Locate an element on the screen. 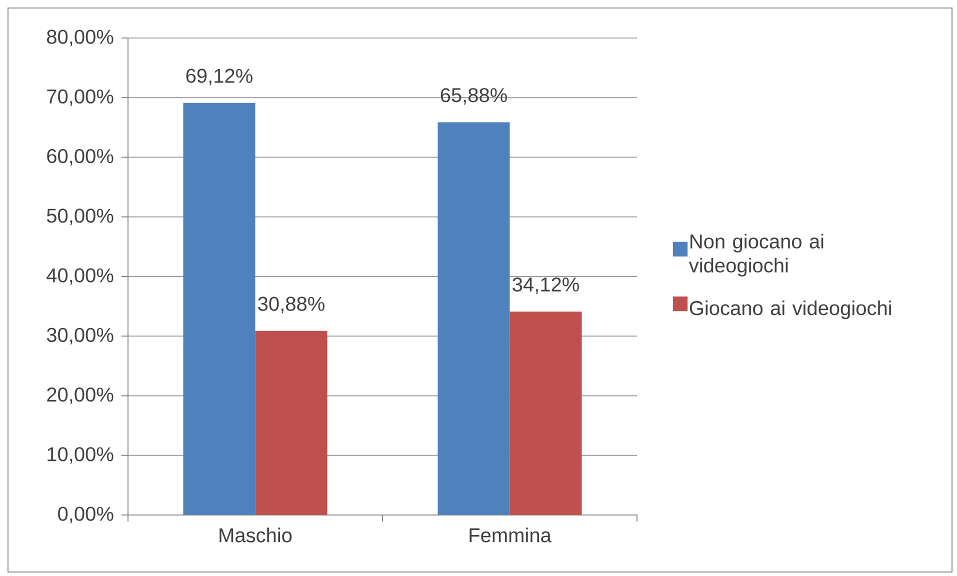 This screenshot has width=957, height=576. y-tick-label: 70,00% is located at coordinates (80, 97).